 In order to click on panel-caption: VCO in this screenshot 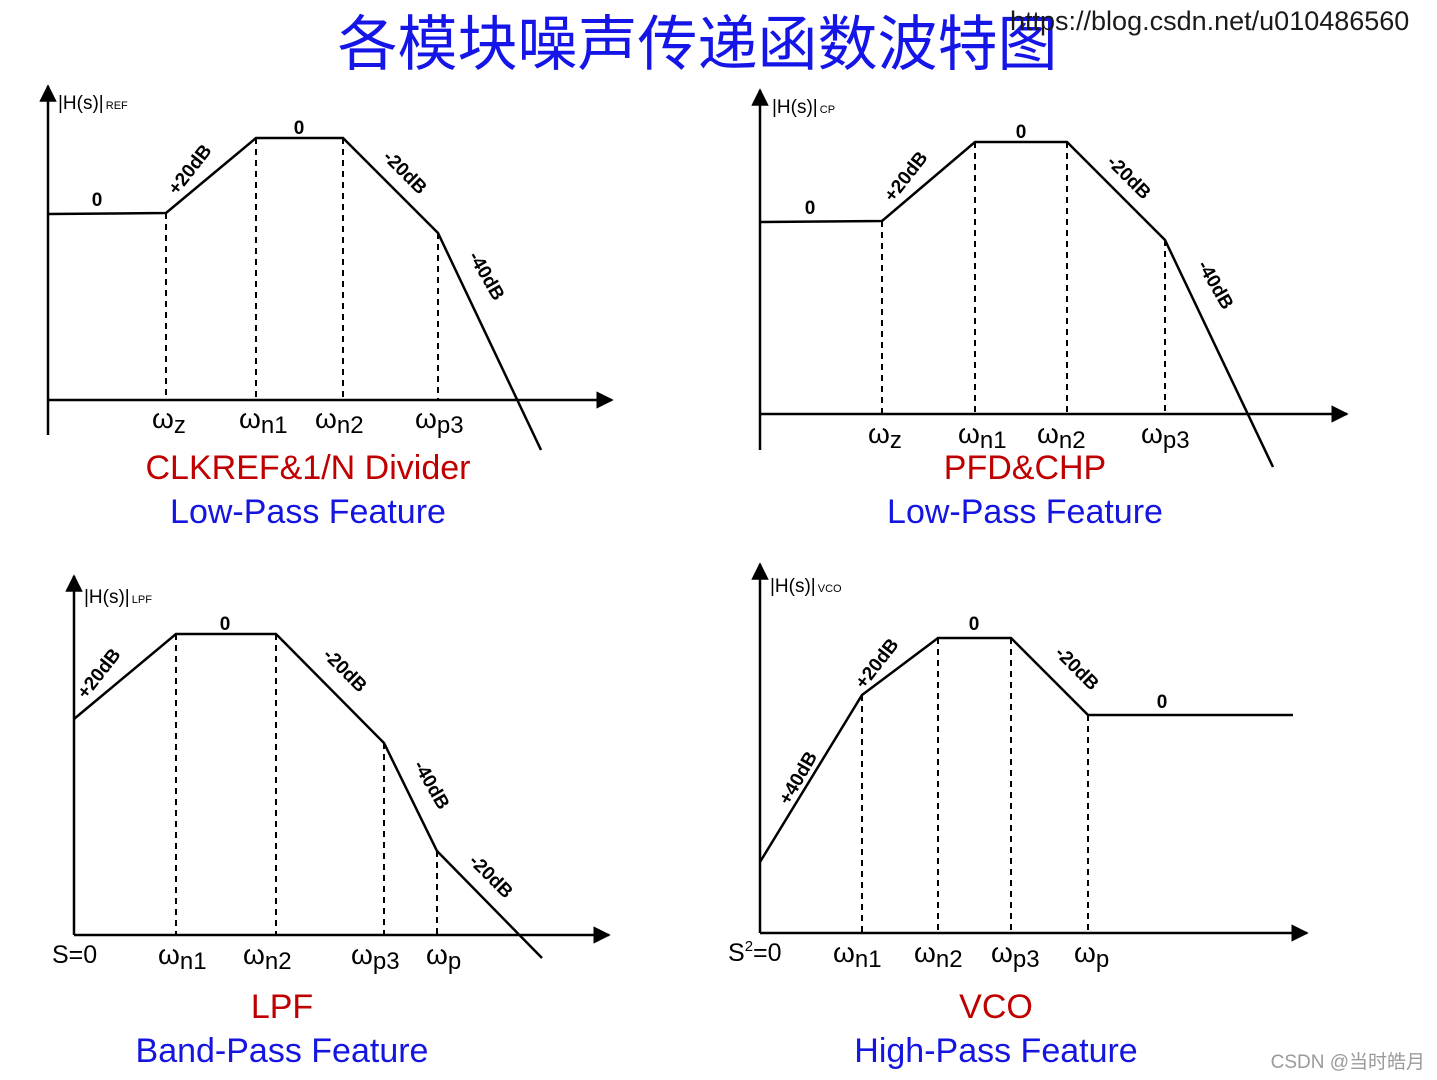, I will do `click(996, 1007)`.